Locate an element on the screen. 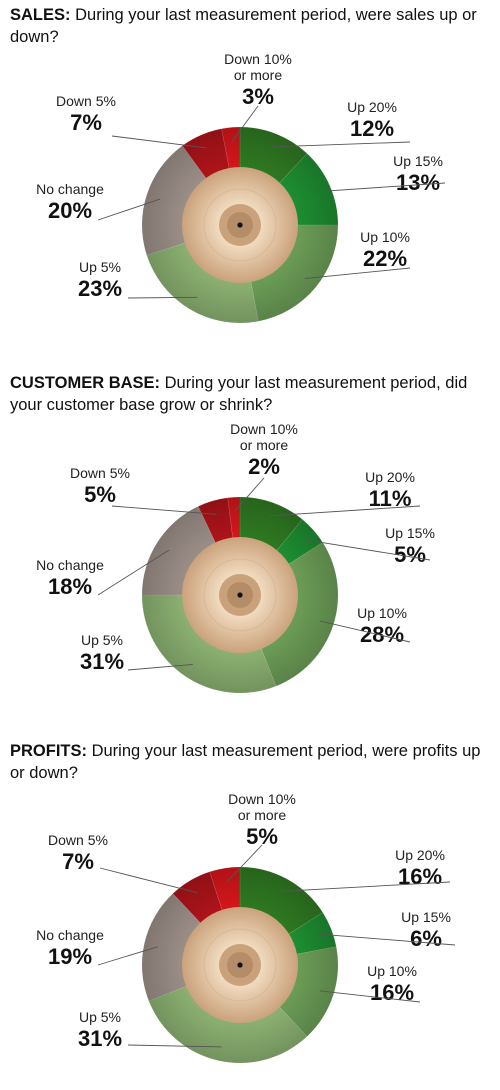 The width and height of the screenshot is (500, 1090). slice-label-value-up-20: 16% is located at coordinates (420, 876).